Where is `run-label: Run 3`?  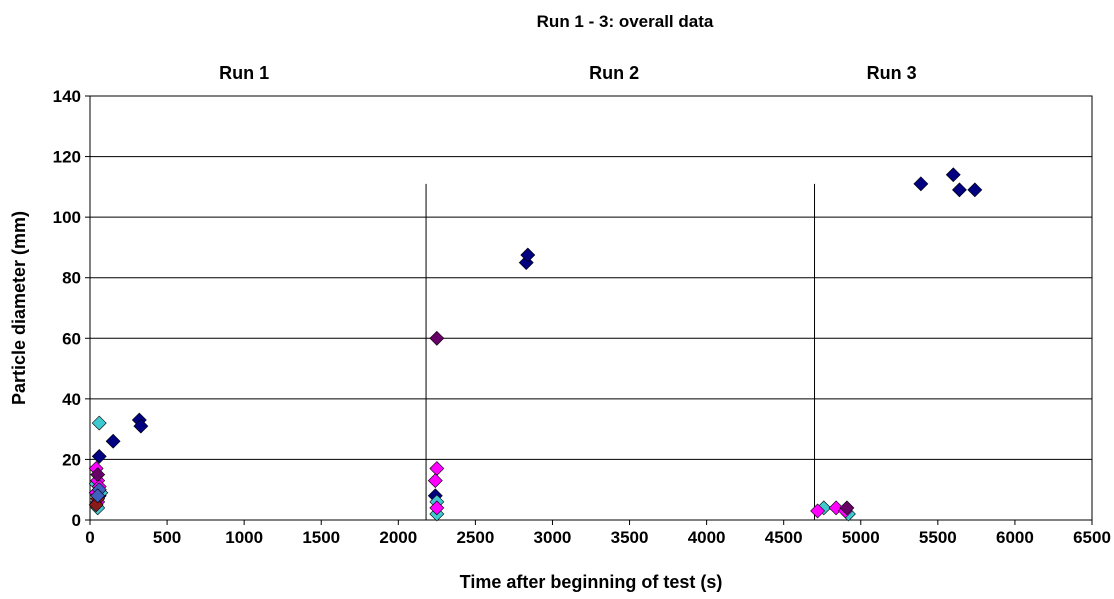 run-label: Run 3 is located at coordinates (892, 73).